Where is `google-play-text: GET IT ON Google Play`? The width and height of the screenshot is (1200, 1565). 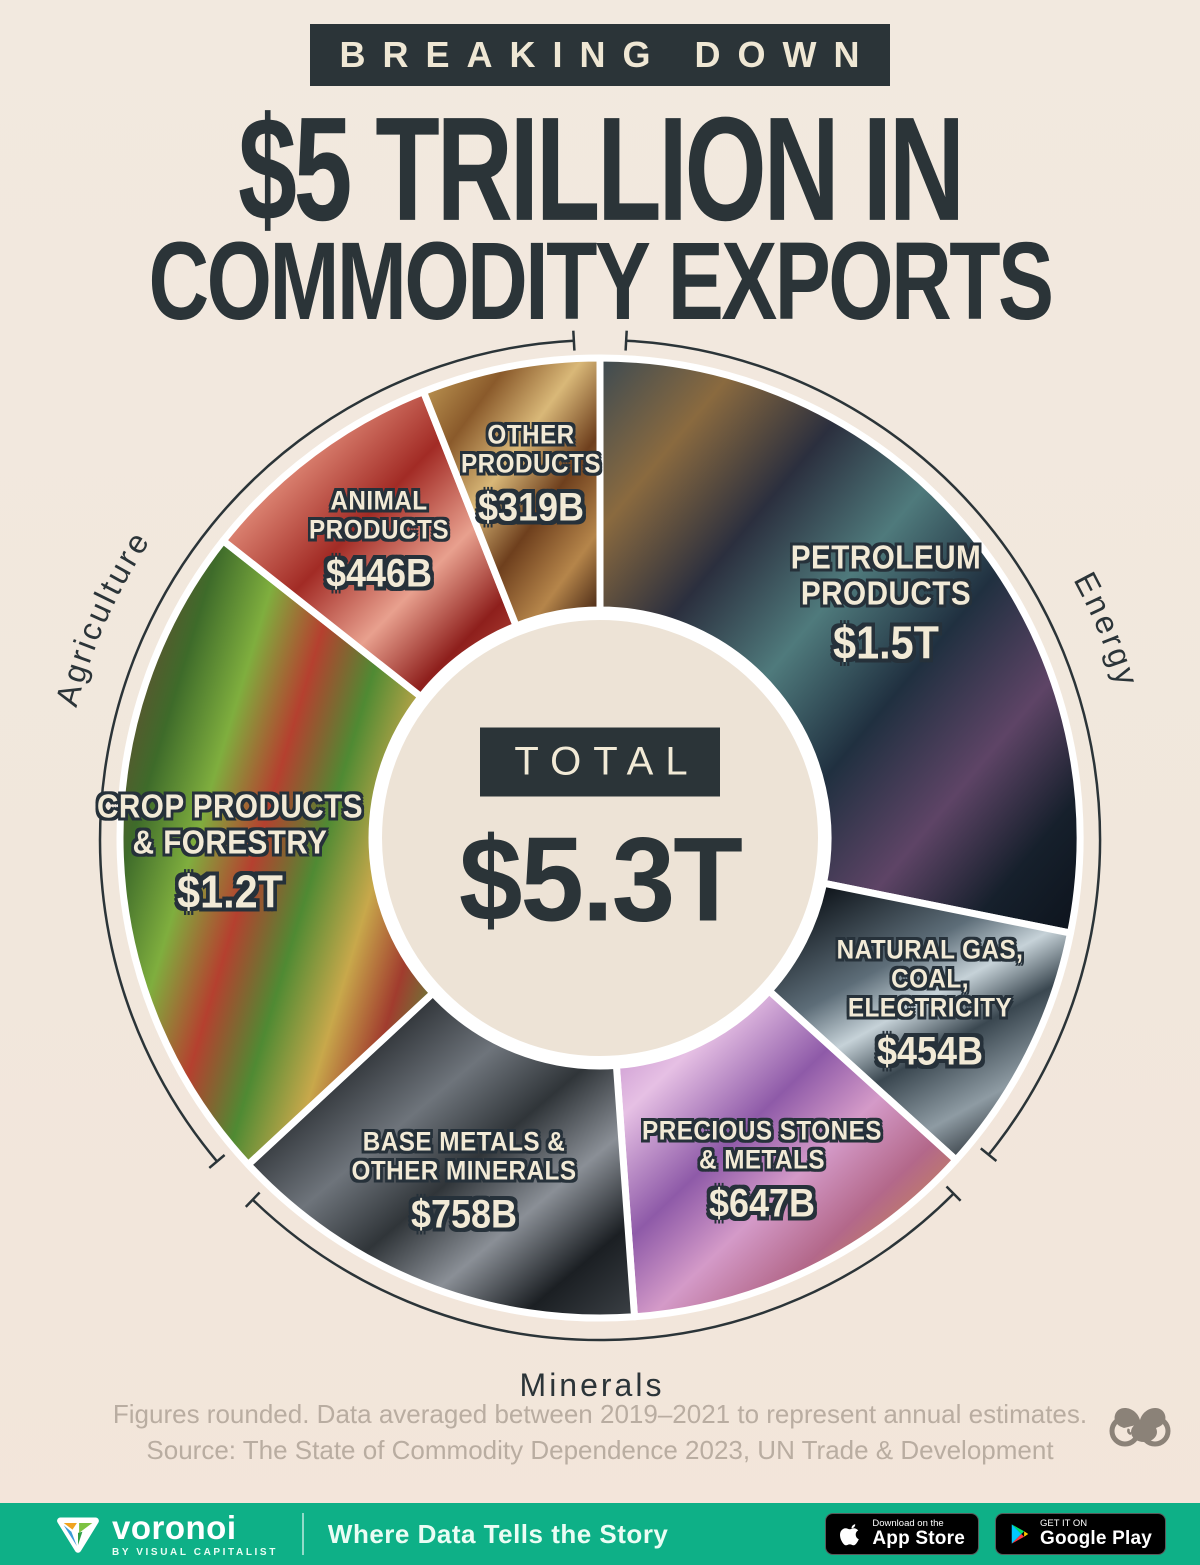 google-play-text: GET IT ON Google Play is located at coordinates (1096, 1534).